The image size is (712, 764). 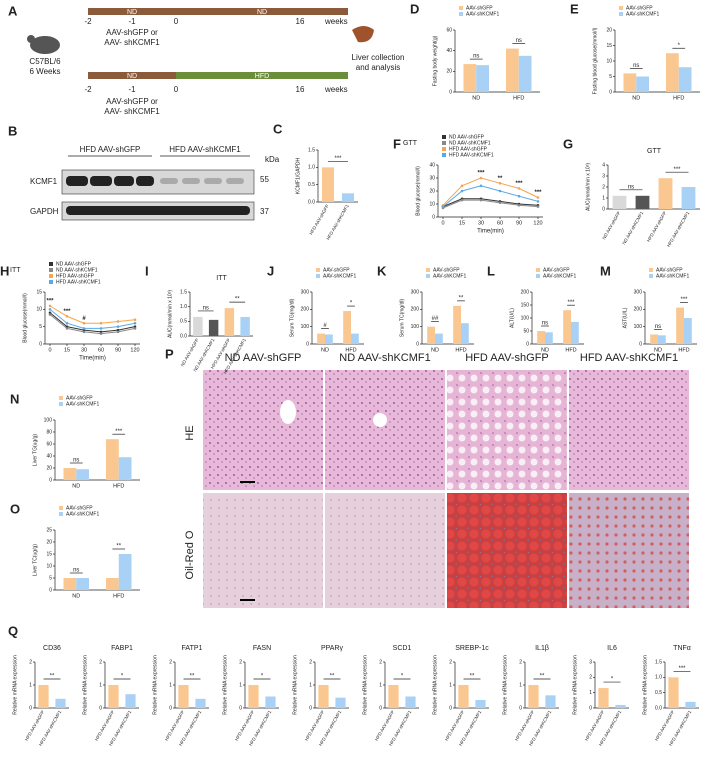 I want to click on panel-label: M, so click(x=605, y=270).